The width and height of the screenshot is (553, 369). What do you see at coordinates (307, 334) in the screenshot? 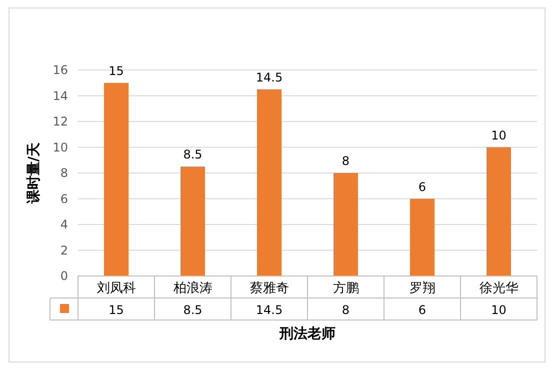
I see `x-axis-title: 刑法老师` at bounding box center [307, 334].